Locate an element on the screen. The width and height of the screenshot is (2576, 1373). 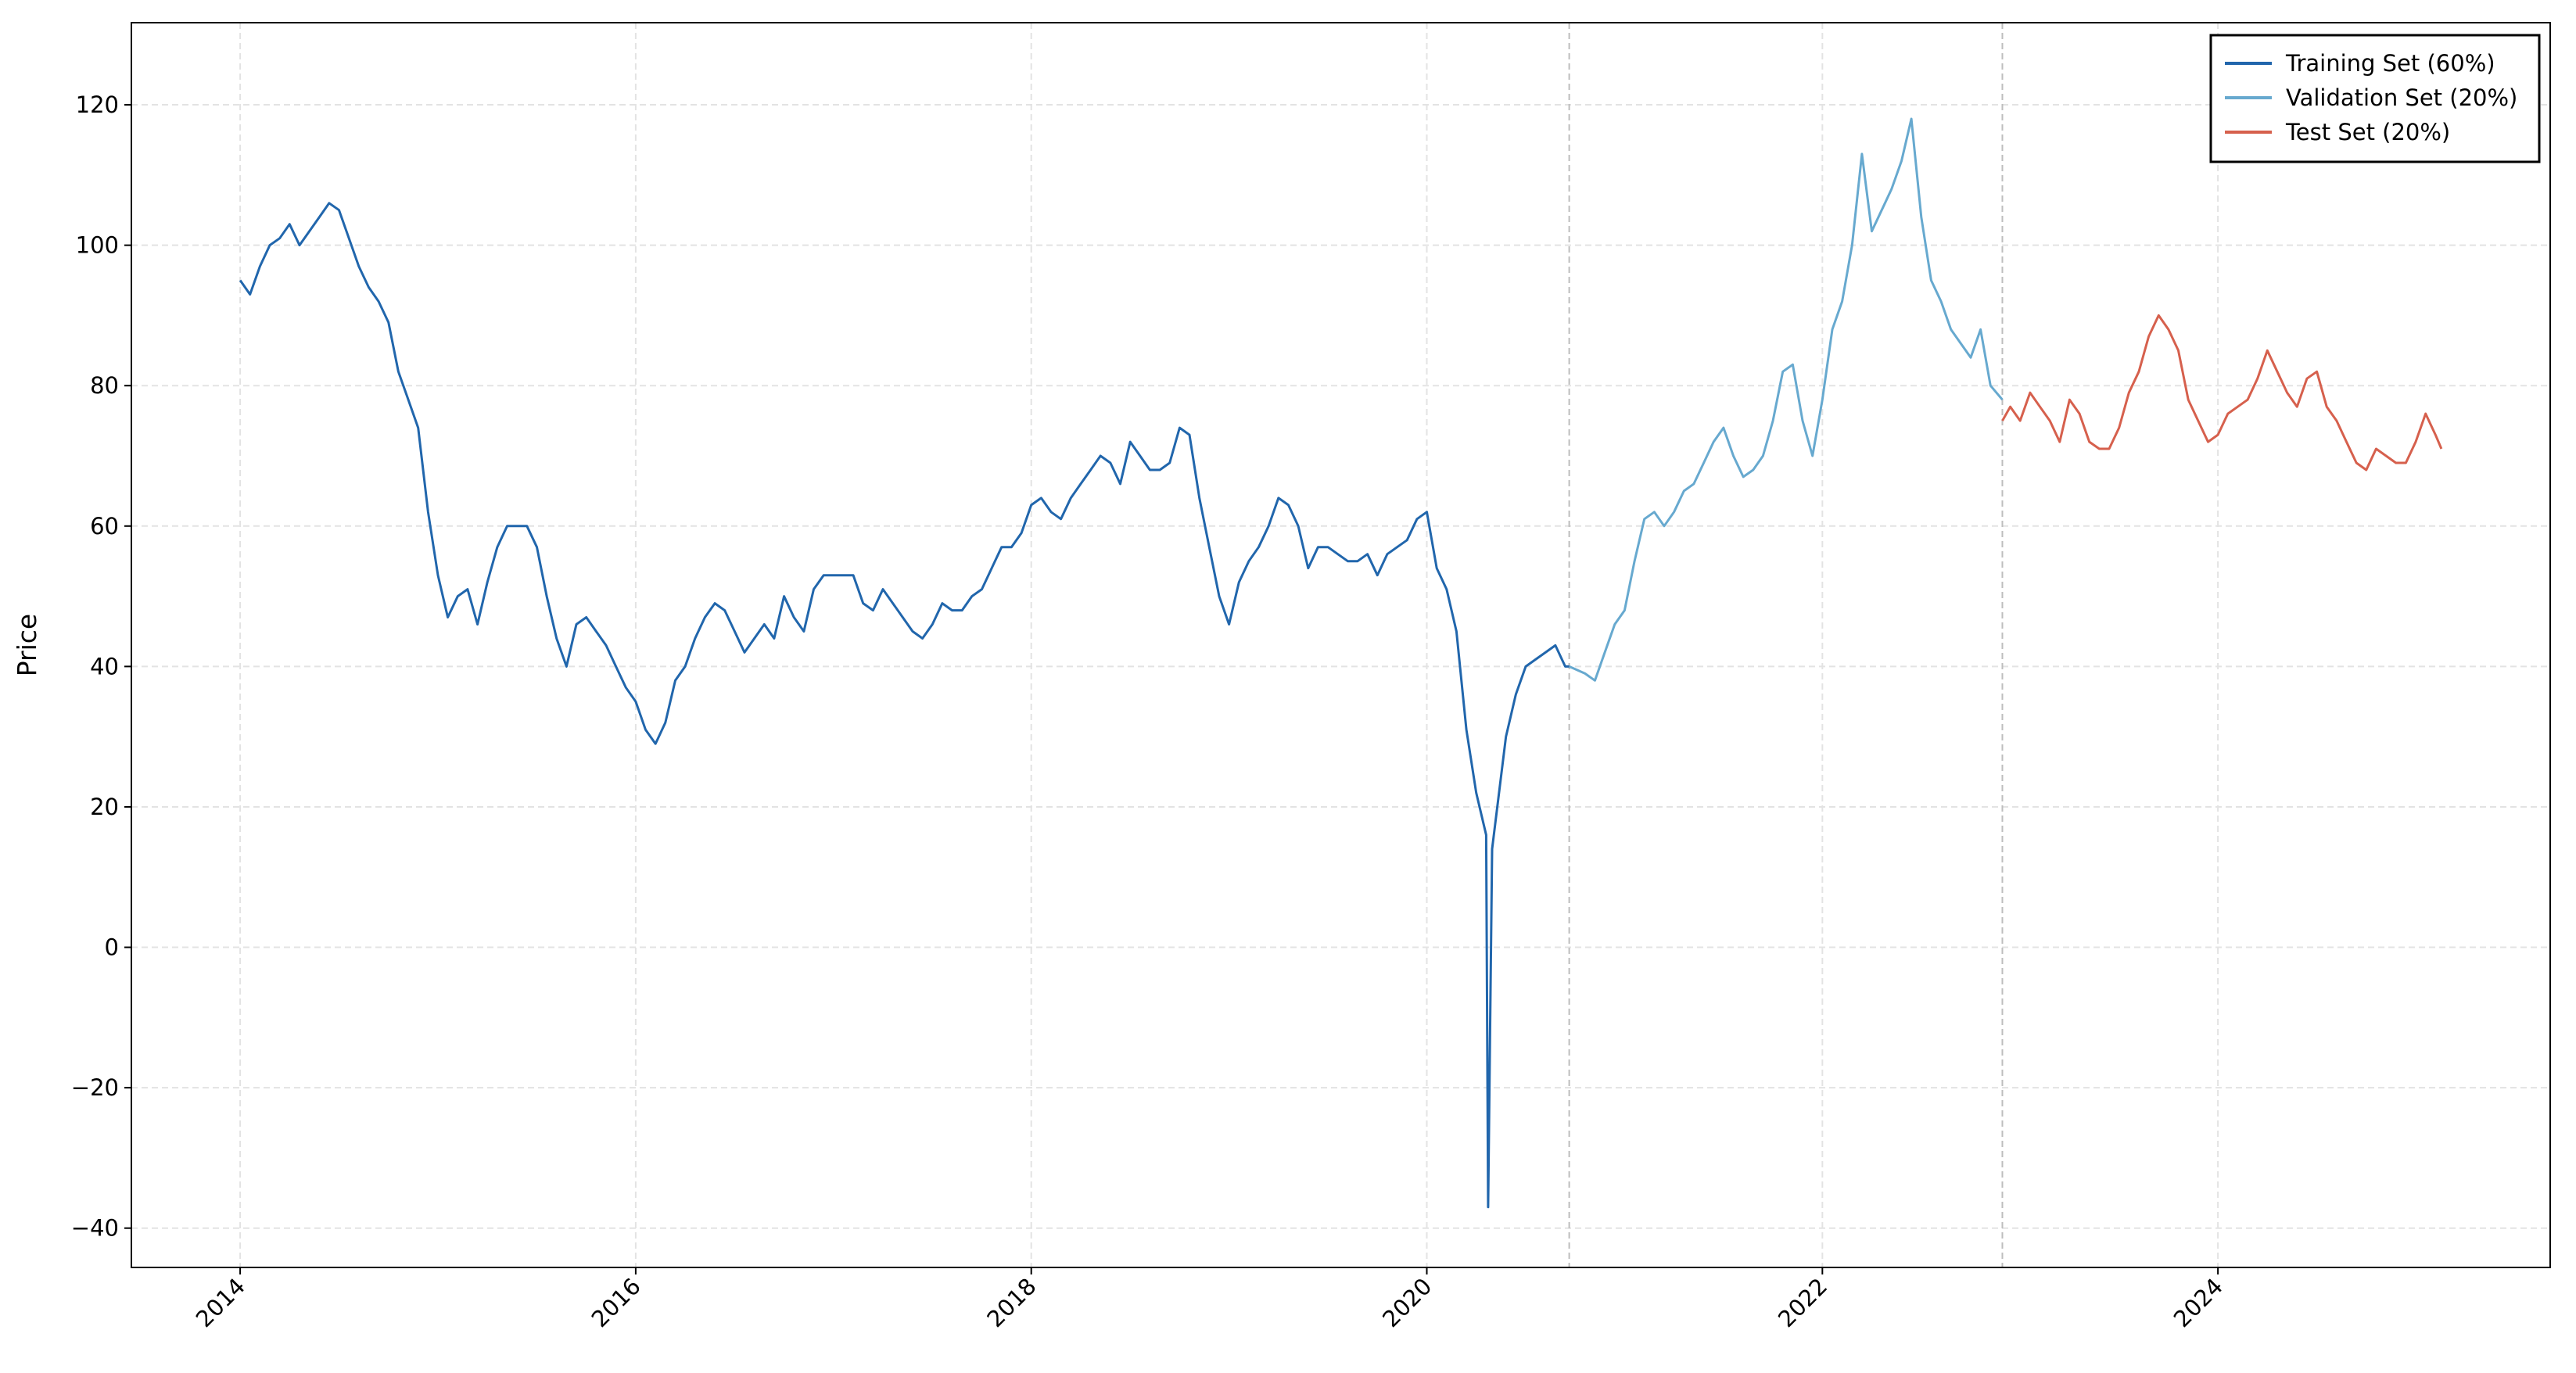
y-tick-label: 20 is located at coordinates (104, 807).